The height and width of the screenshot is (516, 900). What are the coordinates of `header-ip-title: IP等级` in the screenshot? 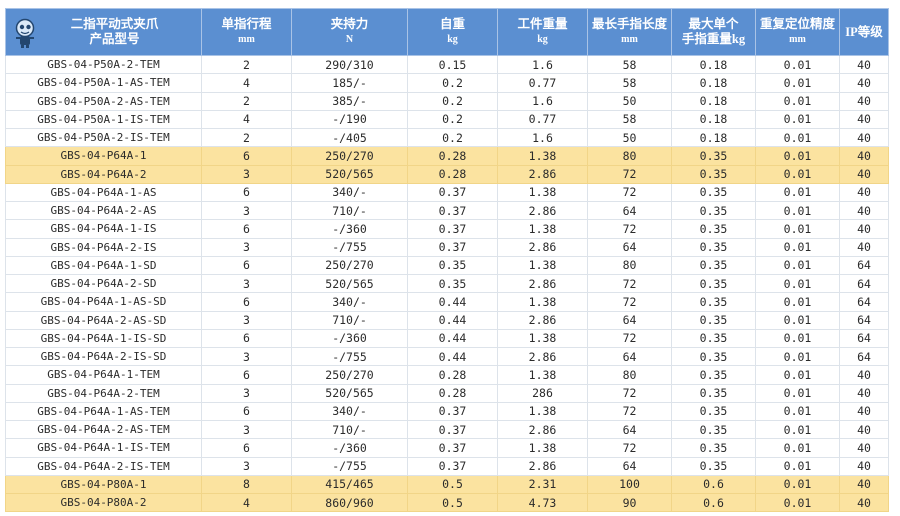 It's located at (864, 31).